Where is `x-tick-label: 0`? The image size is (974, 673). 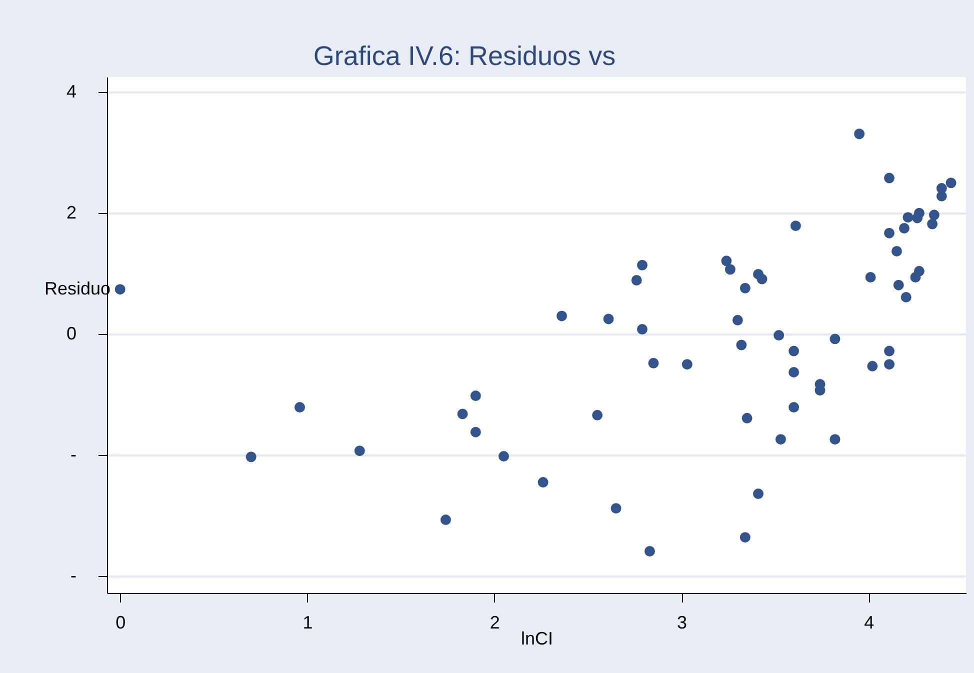 x-tick-label: 0 is located at coordinates (121, 622).